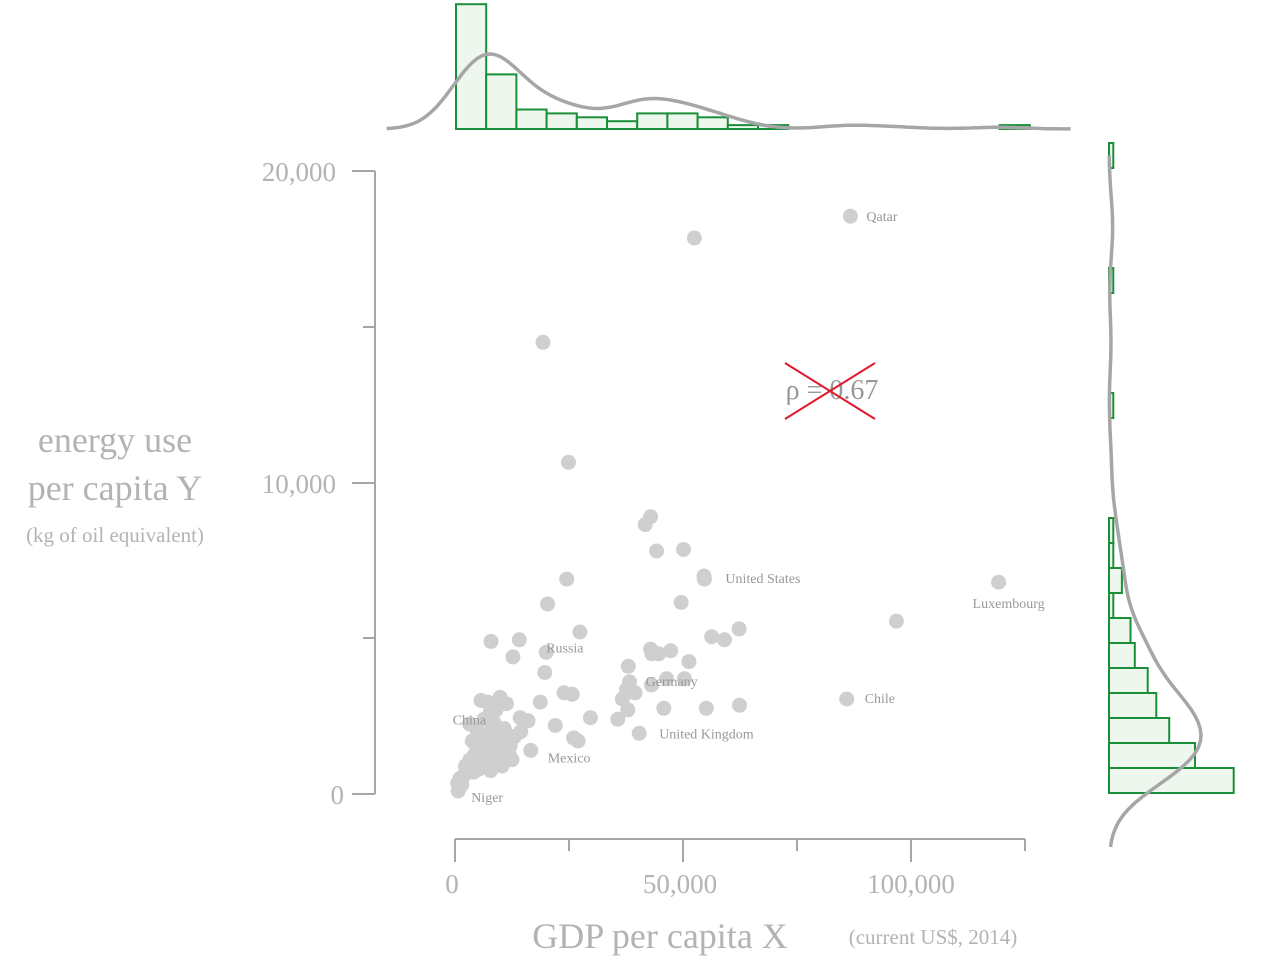 The width and height of the screenshot is (1264, 960). Describe the element at coordinates (115, 440) in the screenshot. I see `y-axis-title-line1: energy use` at that location.